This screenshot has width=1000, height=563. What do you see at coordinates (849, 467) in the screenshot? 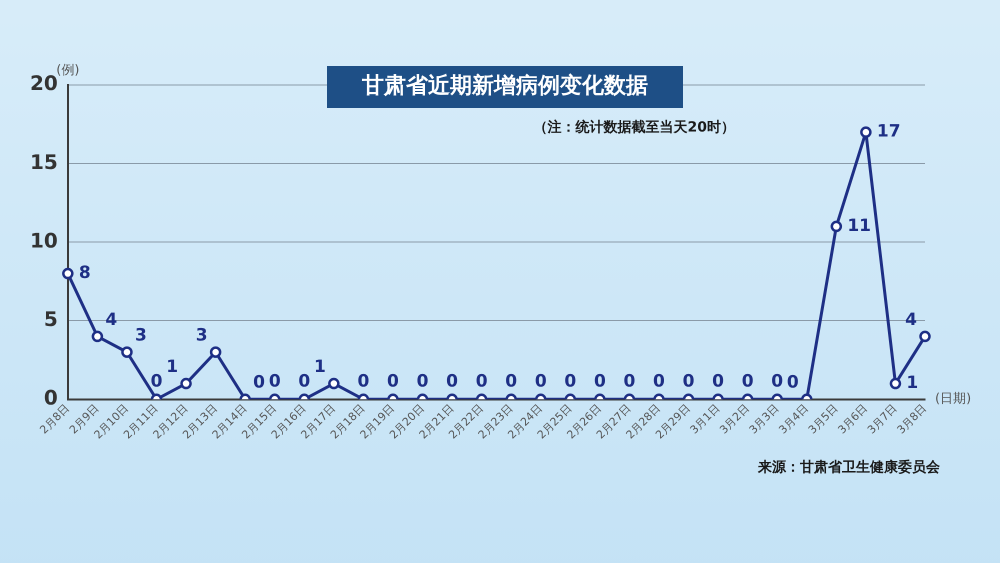
I see `source-note: 来源：甘肃省卫生健康委员会` at bounding box center [849, 467].